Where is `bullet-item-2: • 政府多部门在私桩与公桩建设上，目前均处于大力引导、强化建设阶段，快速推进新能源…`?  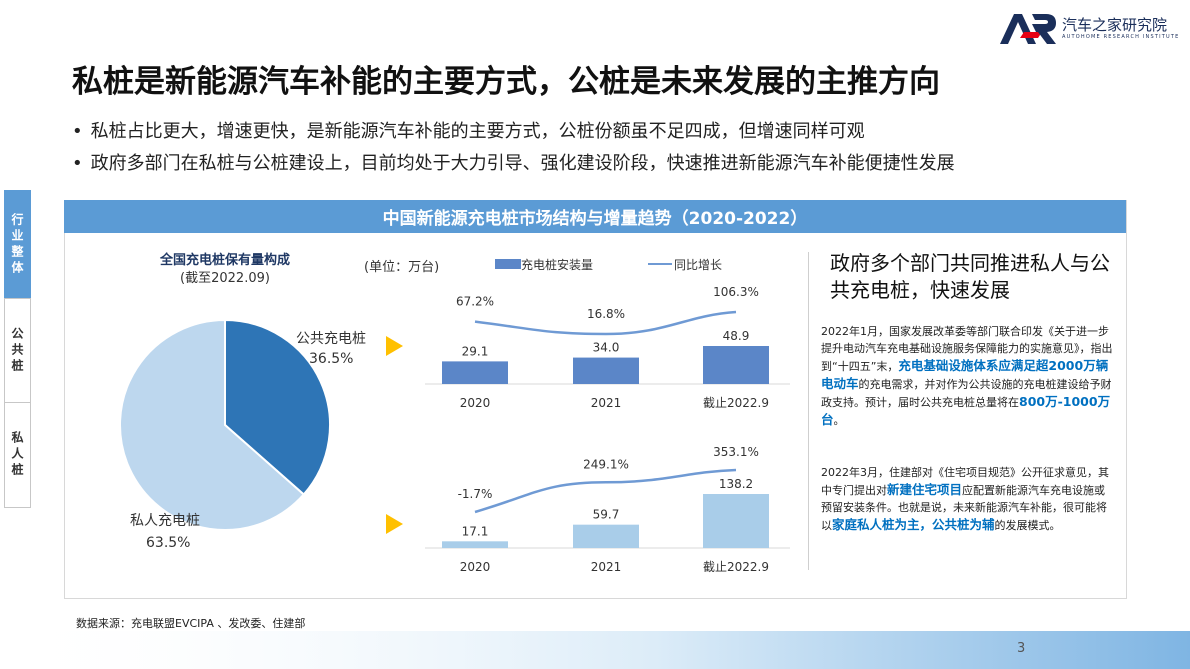 bullet-item-2: • 政府多部门在私桩与公桩建设上，目前均处于大力引导、强化建设阶段，快速推进新能源… is located at coordinates (513, 163).